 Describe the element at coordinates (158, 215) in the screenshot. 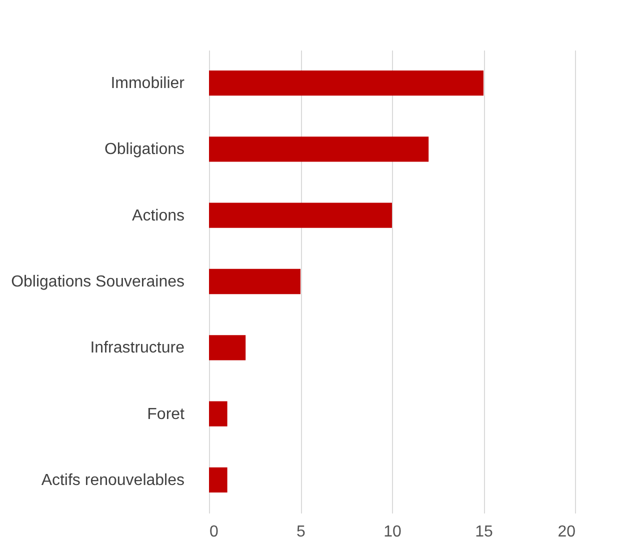

I see `y-tick-label: Actions` at that location.